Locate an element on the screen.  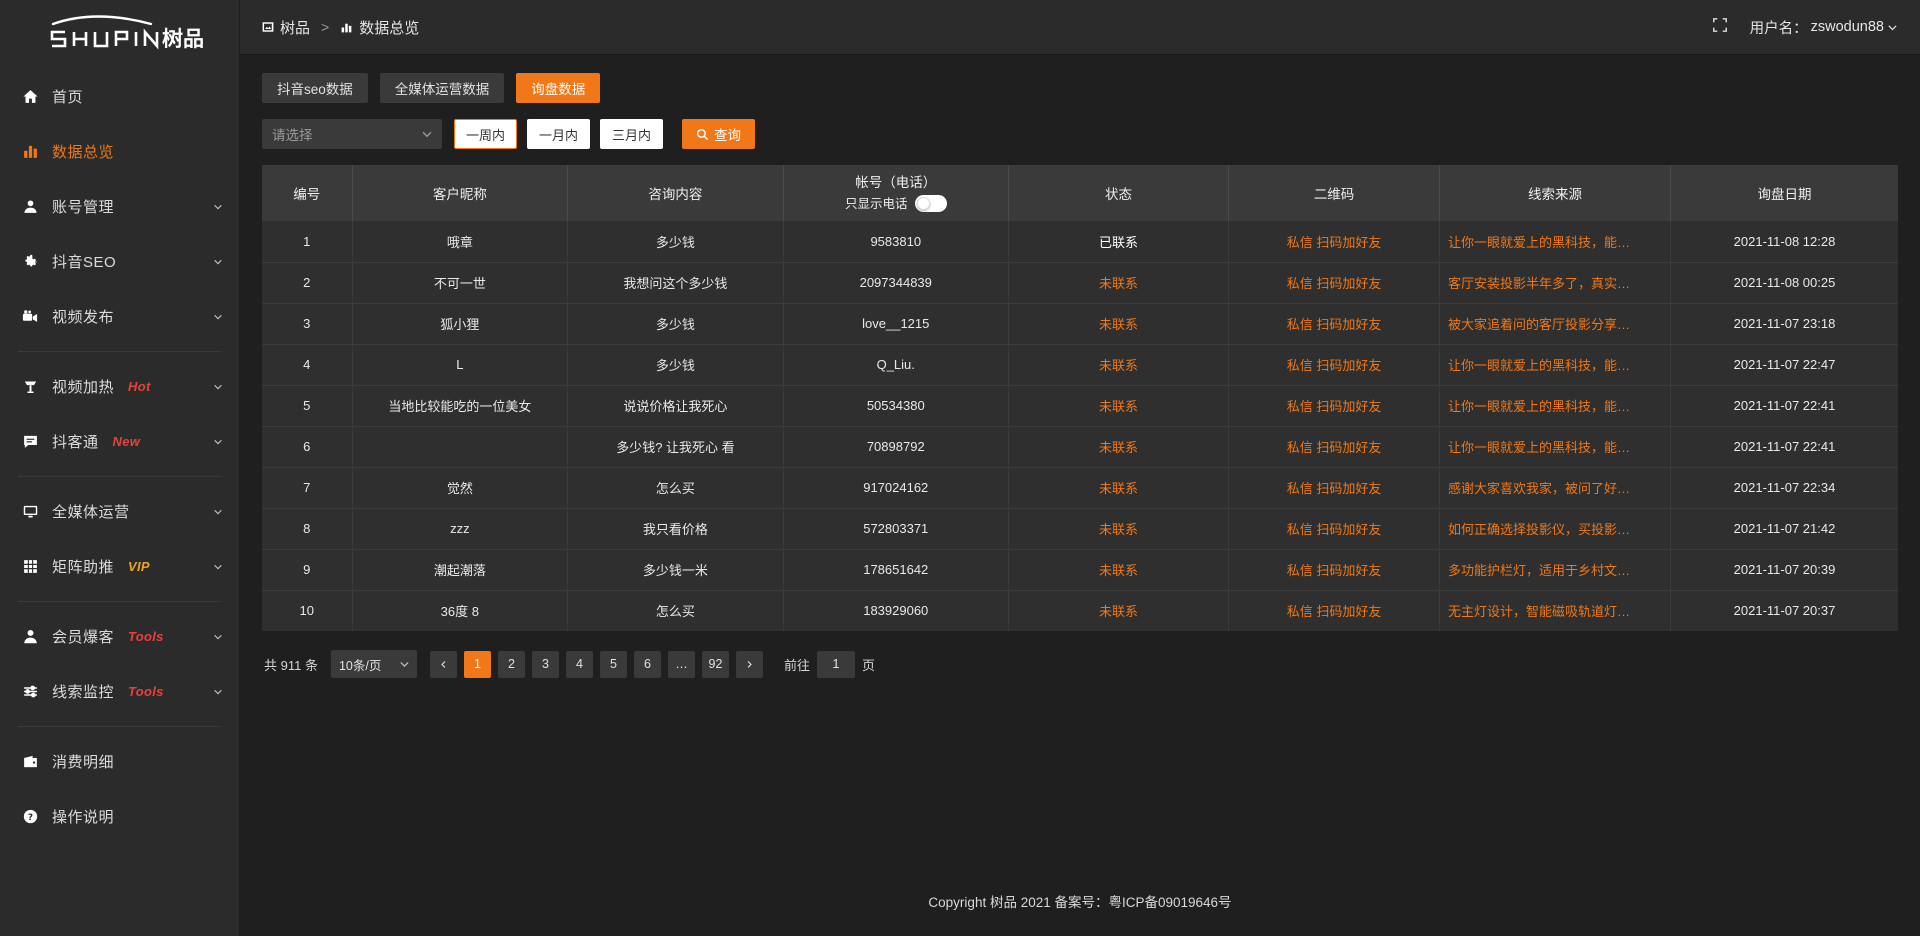
select-dropdown: 请选择 is located at coordinates (352, 134).